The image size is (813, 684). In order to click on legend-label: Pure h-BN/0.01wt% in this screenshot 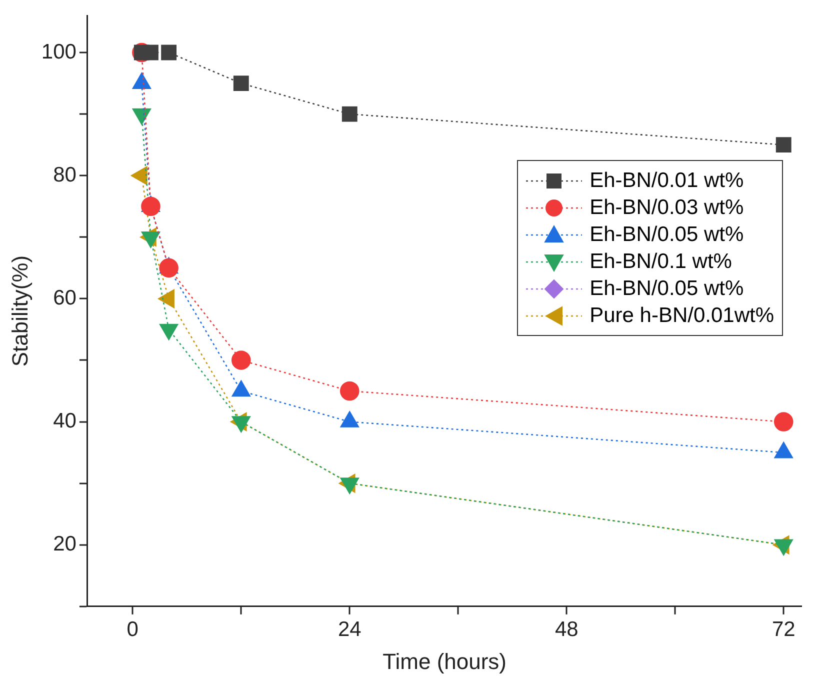, I will do `click(682, 316)`.